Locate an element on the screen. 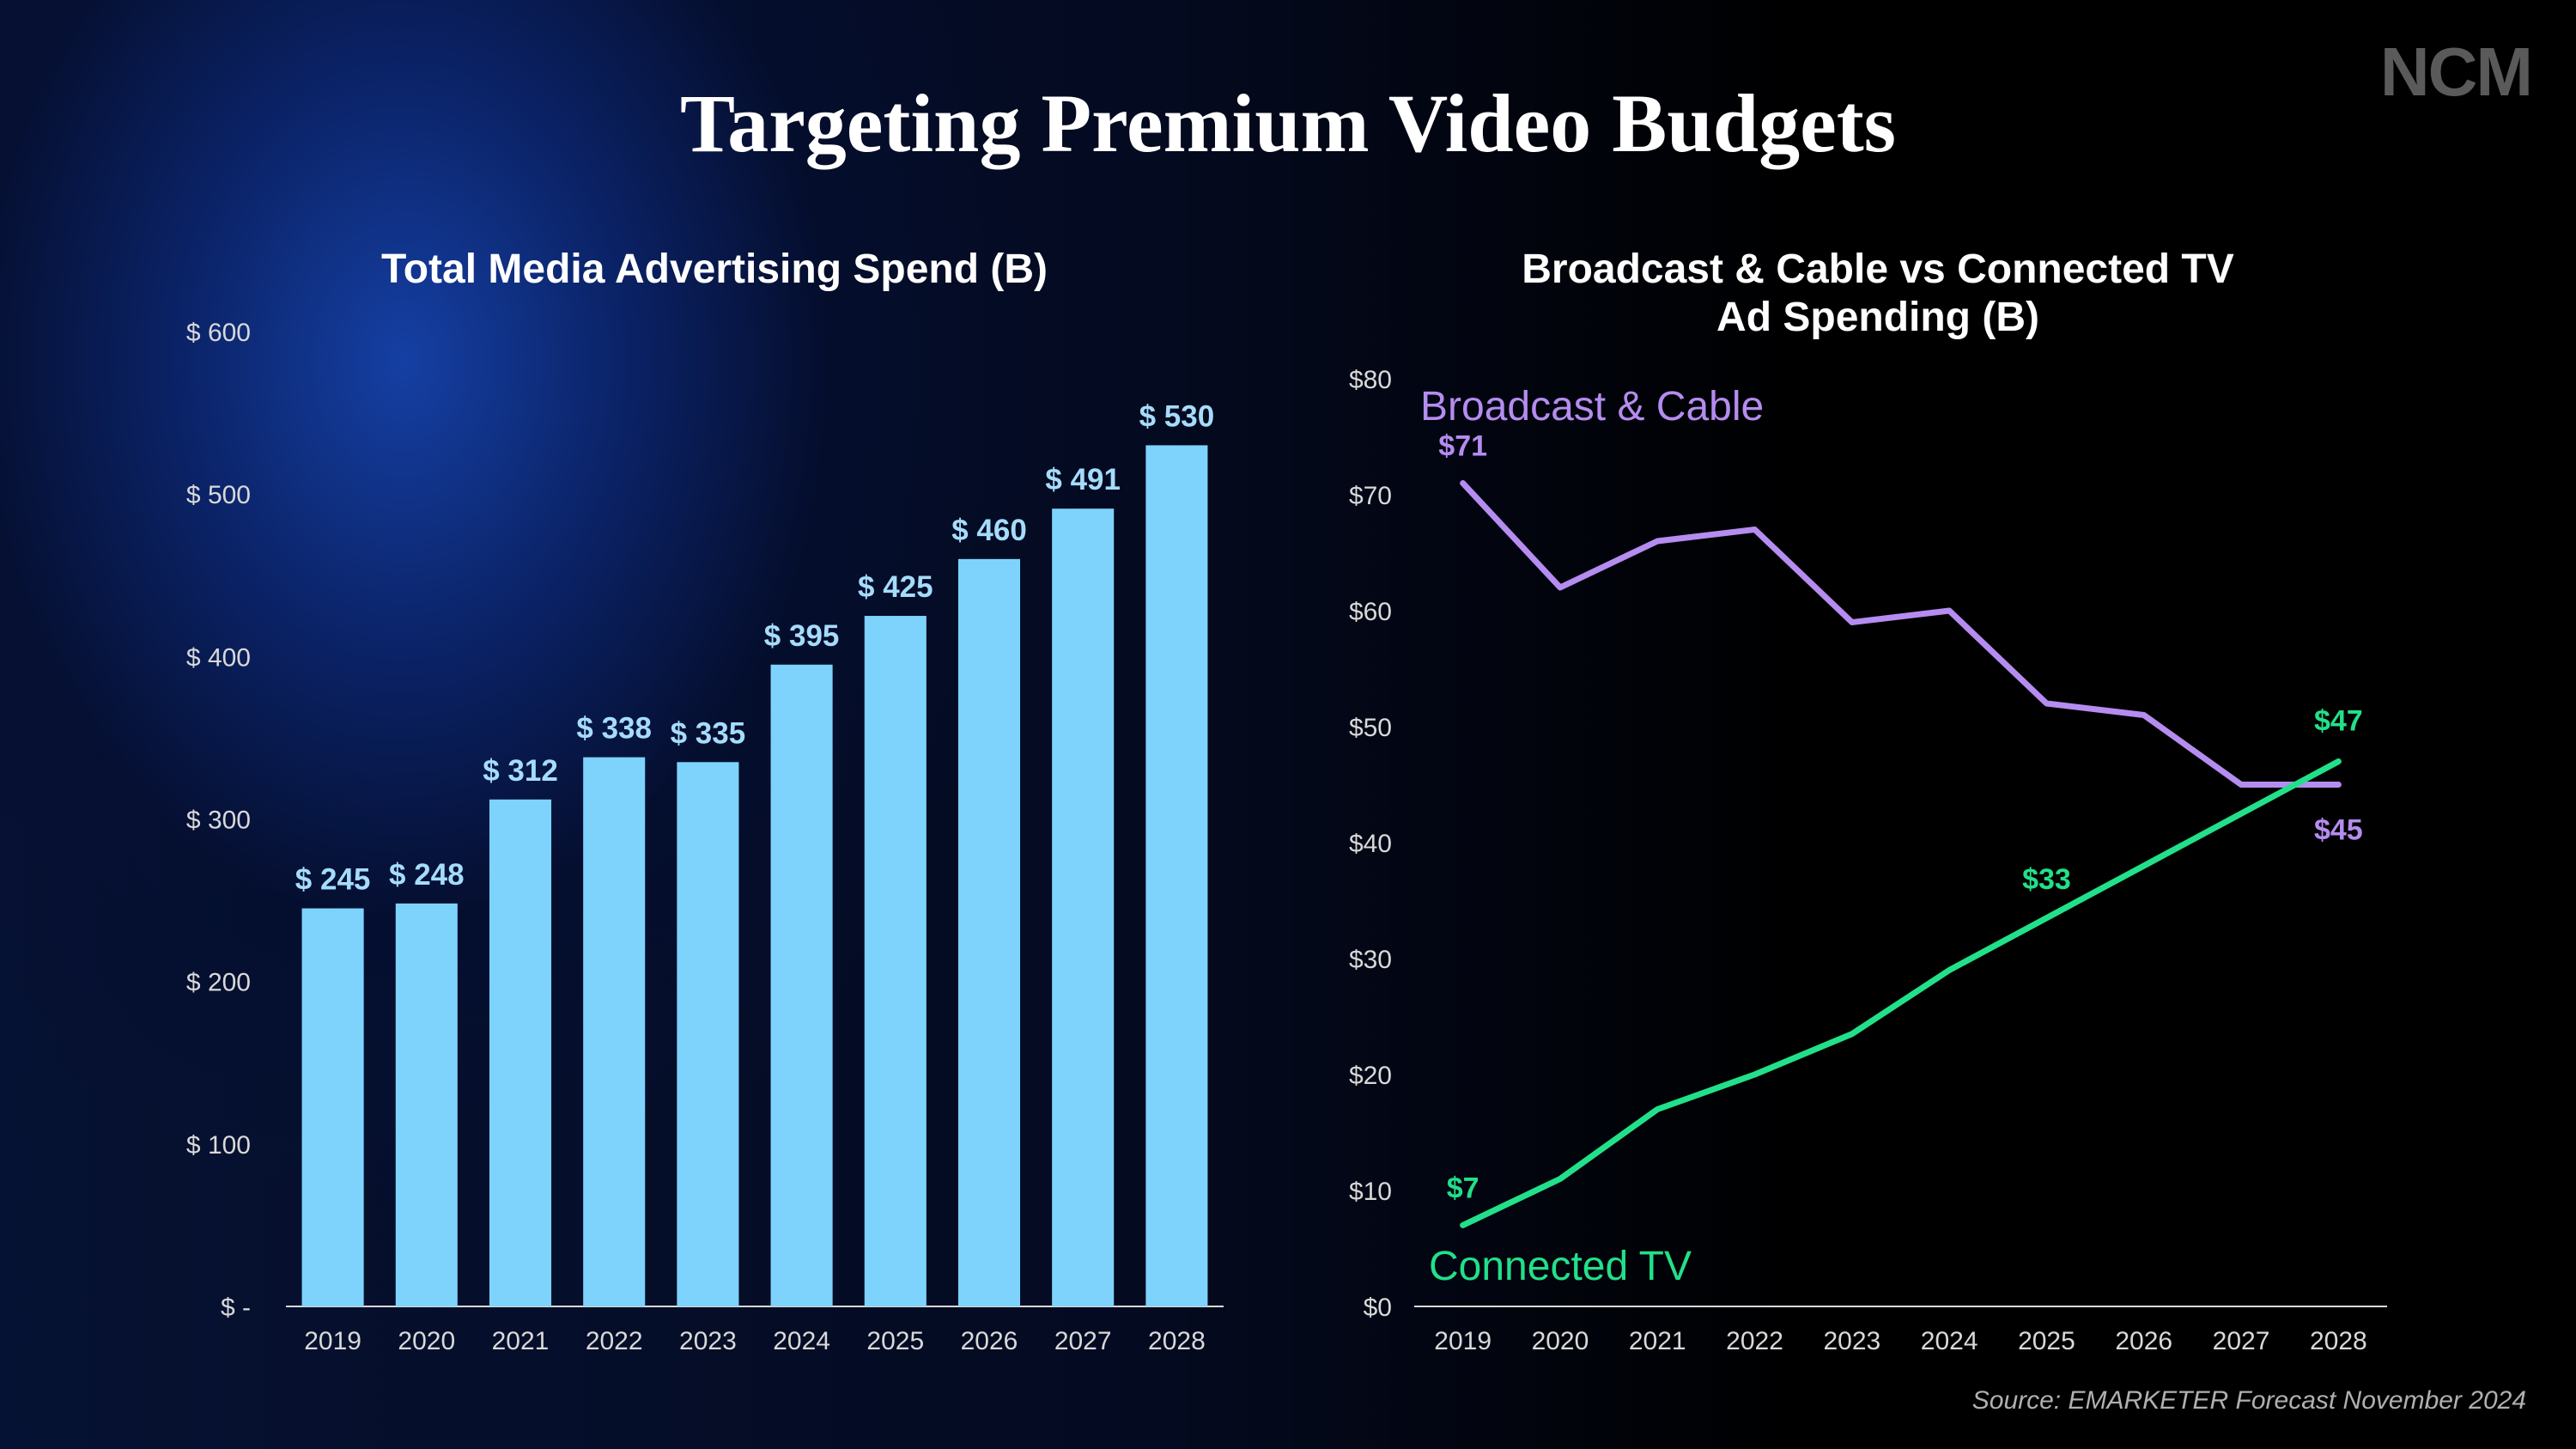 The width and height of the screenshot is (2576, 1449). point-label: $33 is located at coordinates (2047, 879).